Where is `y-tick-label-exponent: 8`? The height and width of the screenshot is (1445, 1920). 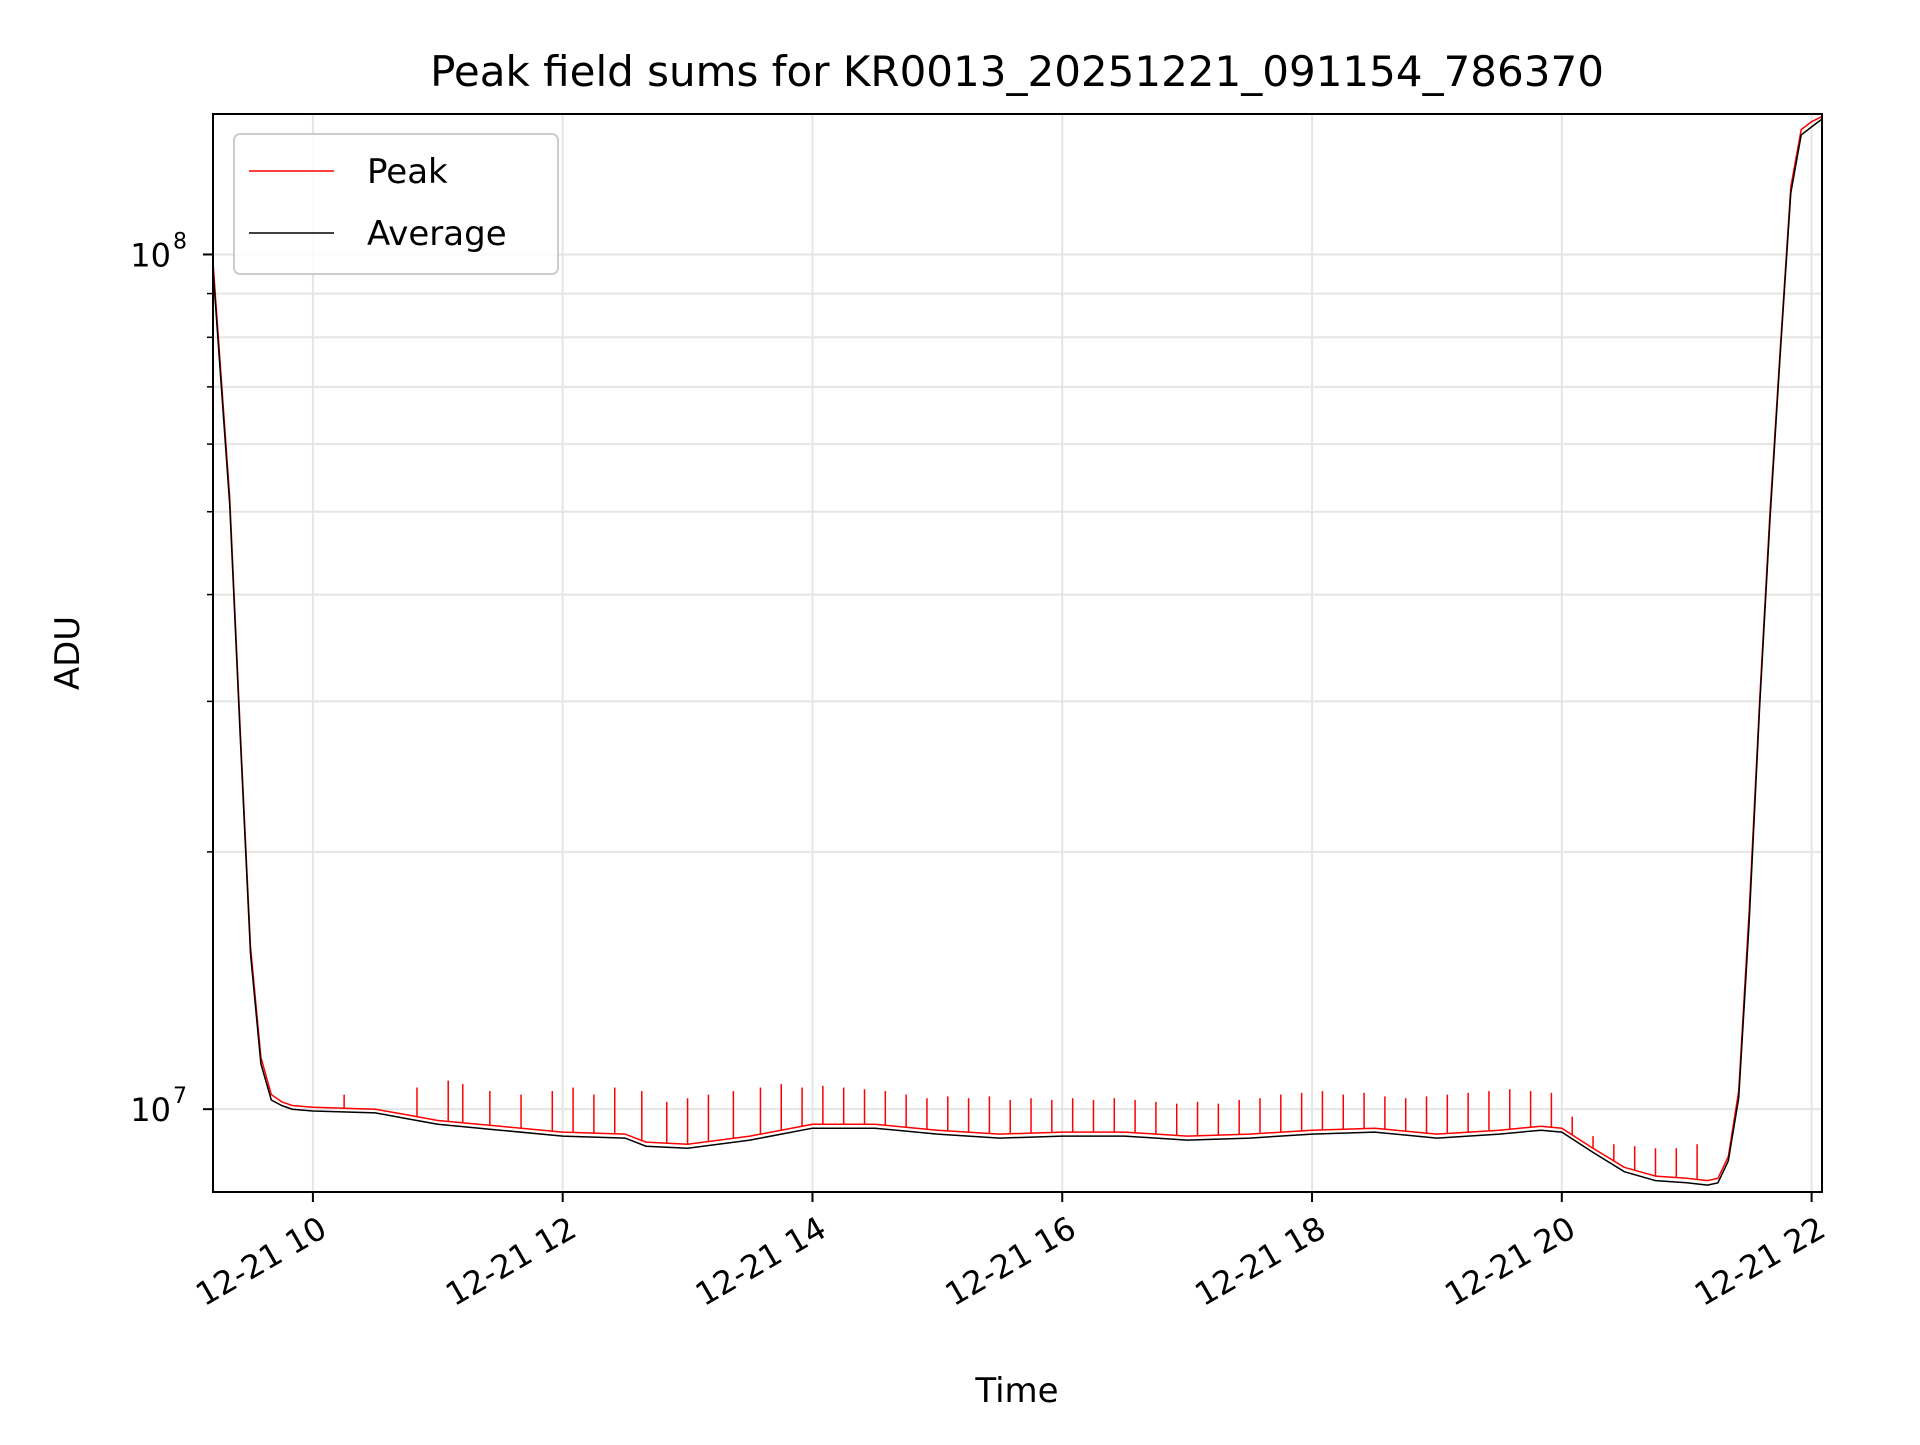 y-tick-label-exponent: 8 is located at coordinates (180, 241).